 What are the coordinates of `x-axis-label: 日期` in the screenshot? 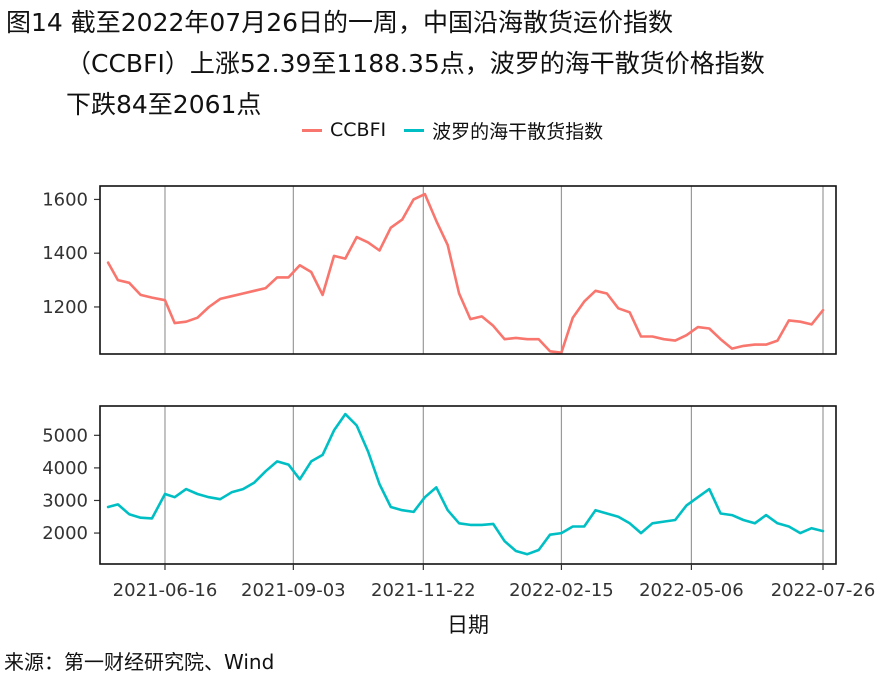 It's located at (468, 625).